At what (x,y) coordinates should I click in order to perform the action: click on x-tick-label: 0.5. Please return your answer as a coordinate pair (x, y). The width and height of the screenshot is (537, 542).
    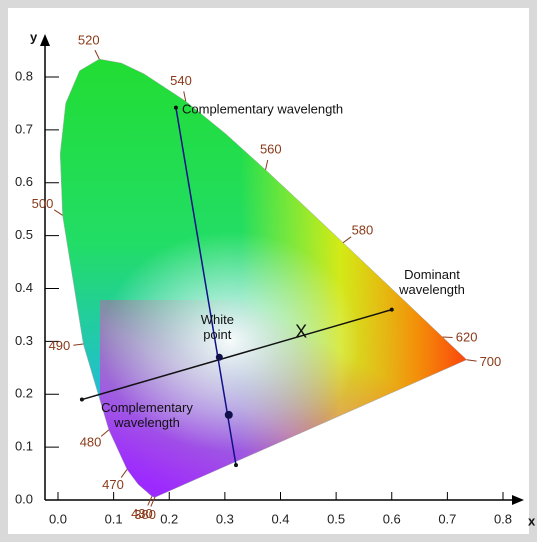
    Looking at the image, I should click on (336, 518).